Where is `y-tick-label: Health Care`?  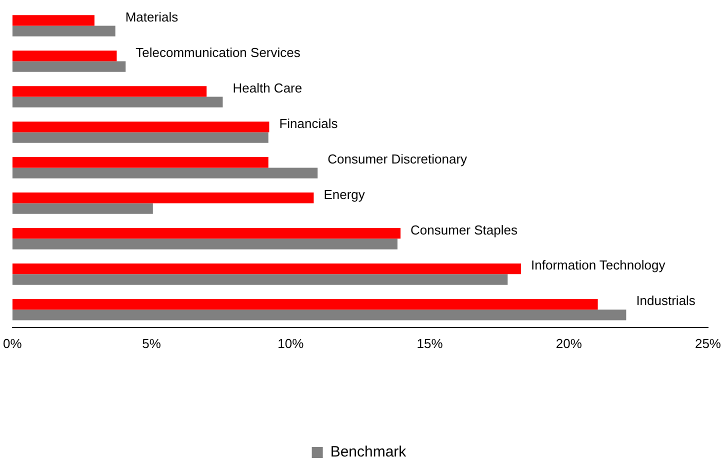 y-tick-label: Health Care is located at coordinates (267, 88).